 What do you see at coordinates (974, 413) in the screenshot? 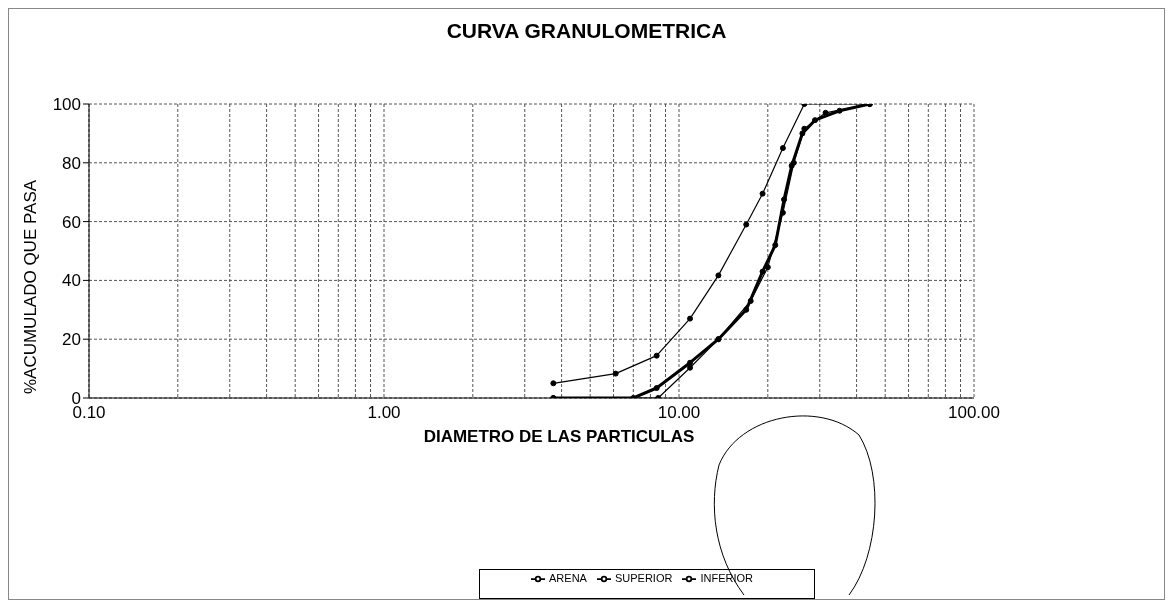
I see `x-tick-label: 100.00` at bounding box center [974, 413].